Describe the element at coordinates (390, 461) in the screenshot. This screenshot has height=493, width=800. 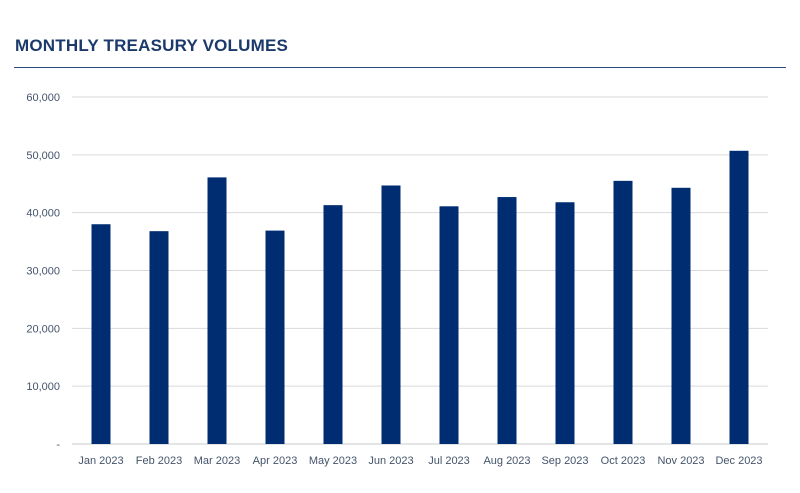
I see `x-tick-label: Jun 2023` at that location.